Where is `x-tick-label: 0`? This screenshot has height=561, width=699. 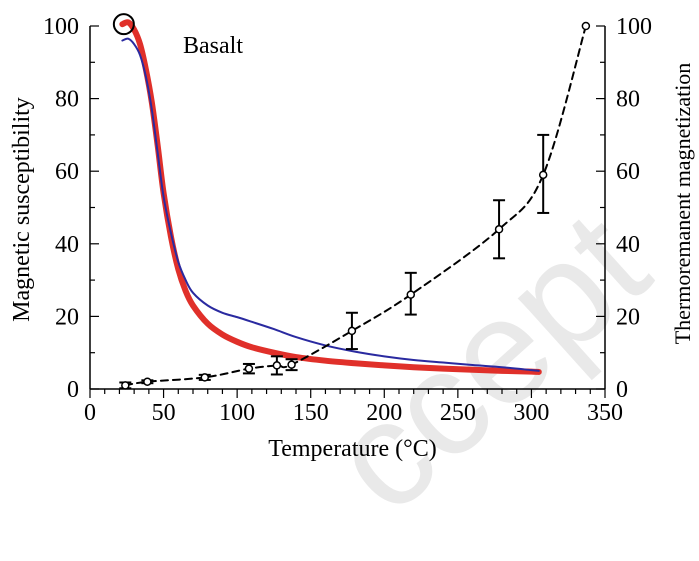 x-tick-label: 0 is located at coordinates (90, 413).